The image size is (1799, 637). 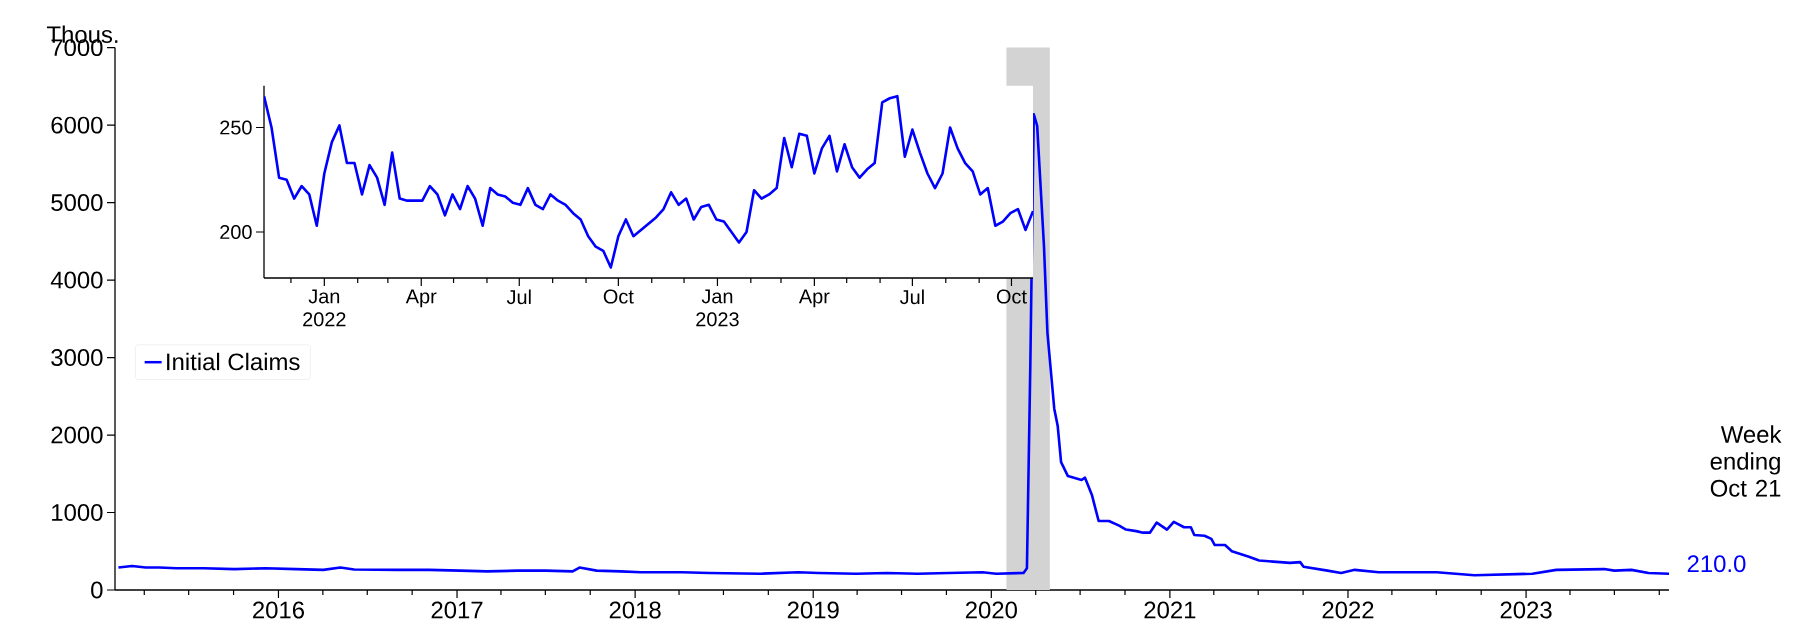 What do you see at coordinates (717, 308) in the screenshot?
I see `x-tick-label: Jan 2023` at bounding box center [717, 308].